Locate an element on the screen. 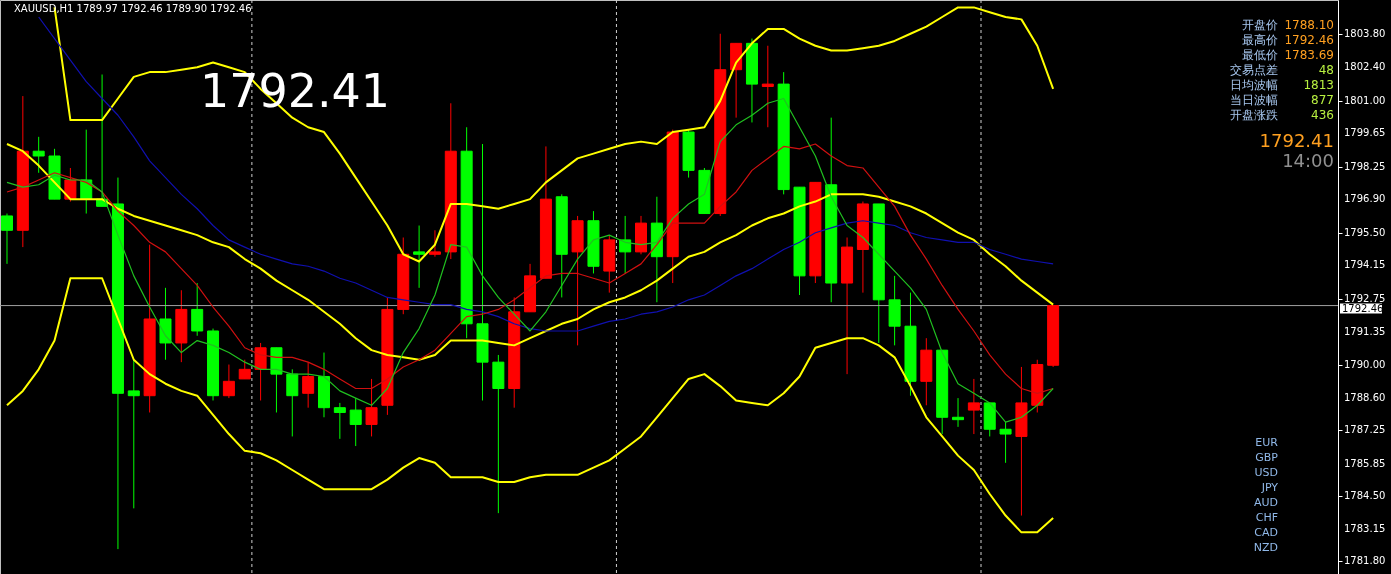  text: CAD is located at coordinates (1266, 532).